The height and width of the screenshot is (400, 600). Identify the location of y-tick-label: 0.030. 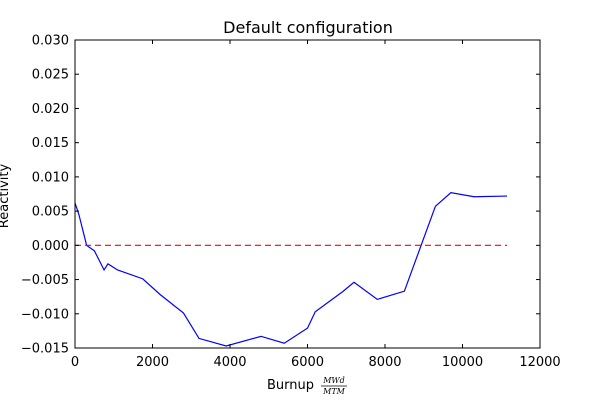
(50, 41).